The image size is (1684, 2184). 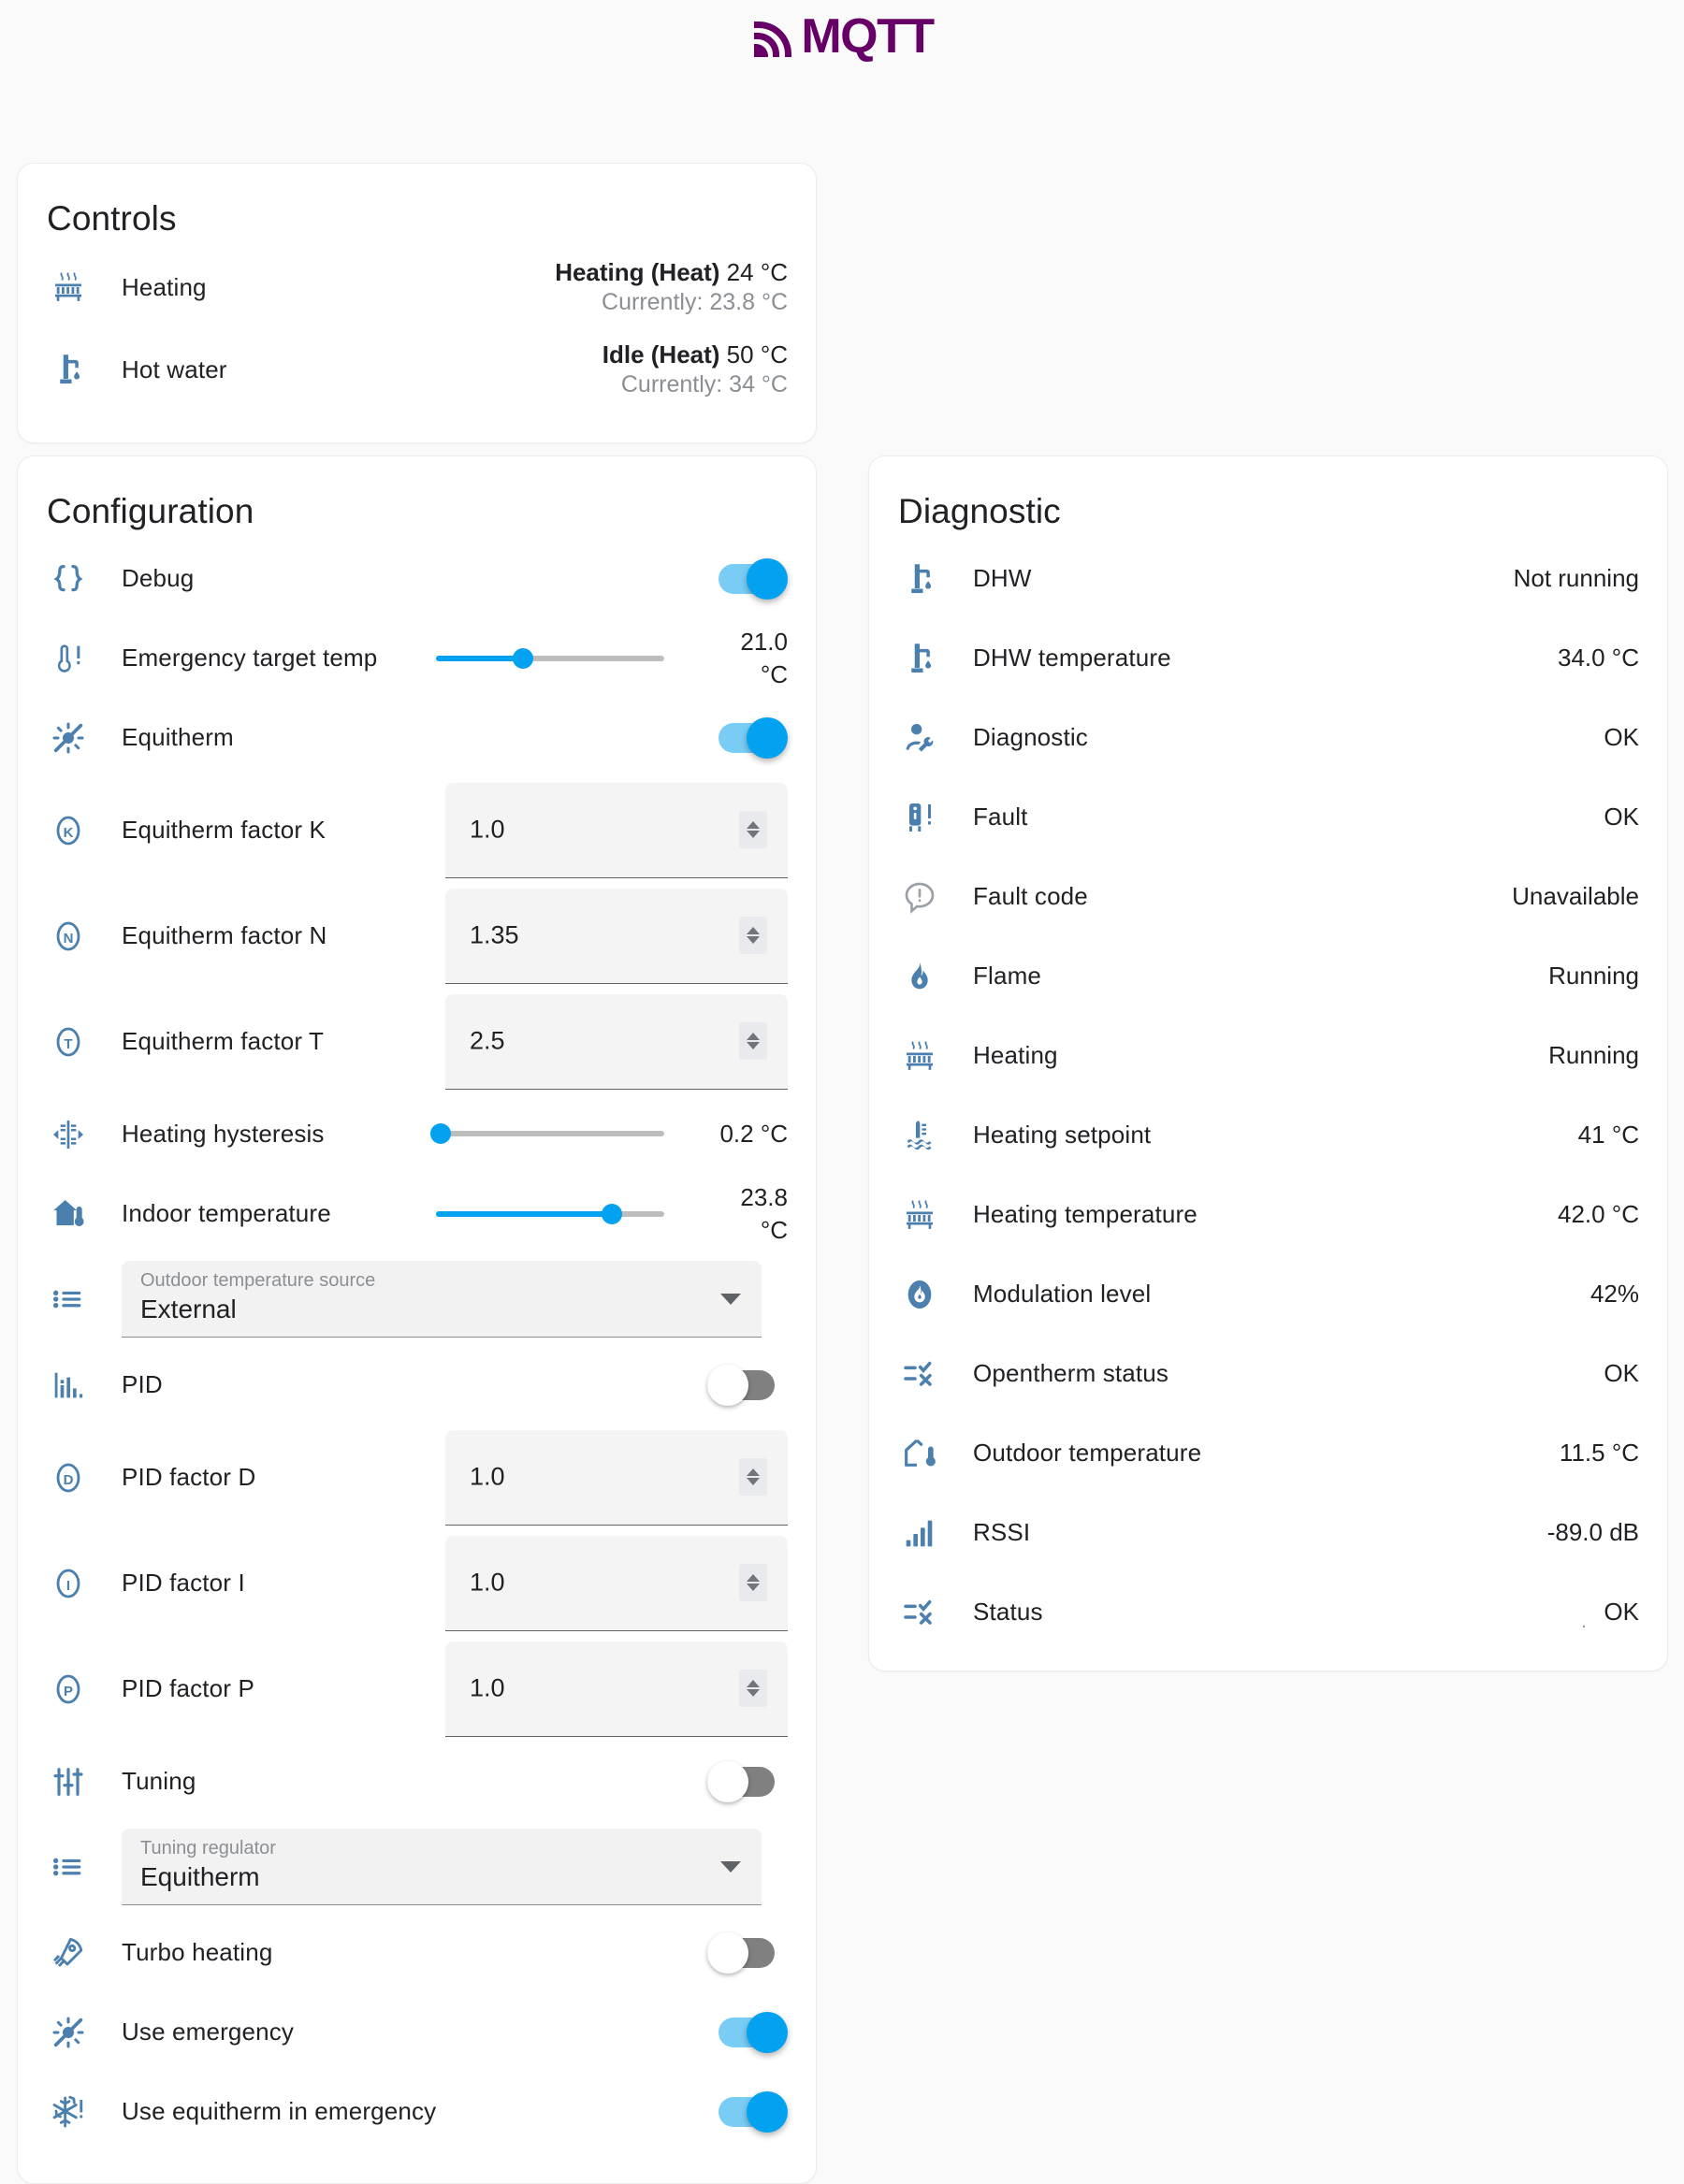 What do you see at coordinates (1598, 658) in the screenshot?
I see `diagnostic-row-value: 34.0 °C` at bounding box center [1598, 658].